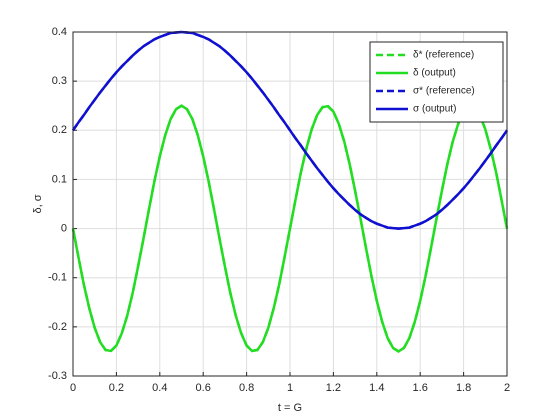 The image size is (560, 420). Describe the element at coordinates (507, 388) in the screenshot. I see `x-tick-label: 2` at that location.